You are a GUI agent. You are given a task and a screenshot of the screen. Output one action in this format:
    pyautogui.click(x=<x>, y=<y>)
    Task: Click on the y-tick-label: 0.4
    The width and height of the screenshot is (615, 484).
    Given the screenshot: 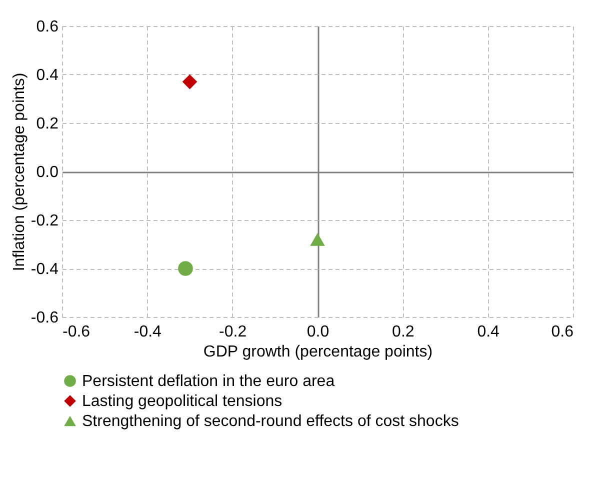 What is the action you would take?
    pyautogui.click(x=47, y=75)
    